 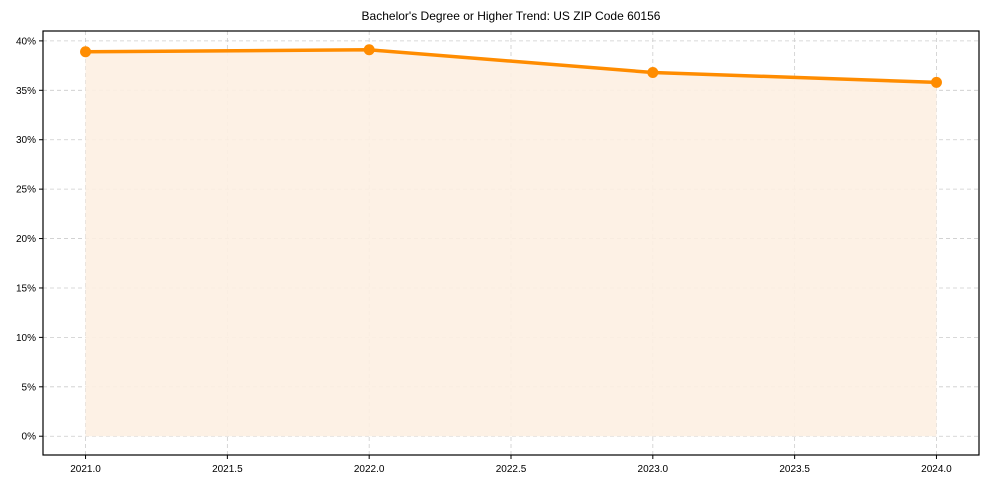 I want to click on x-tick-label: 2023.5, so click(x=794, y=469).